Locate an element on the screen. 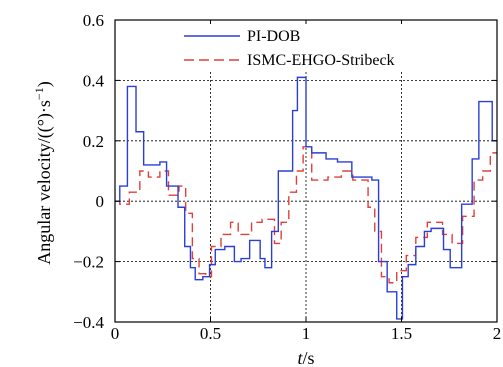 Image resolution: width=503 pixels, height=367 pixels. x-axis-label-unit: /s is located at coordinates (309, 357).